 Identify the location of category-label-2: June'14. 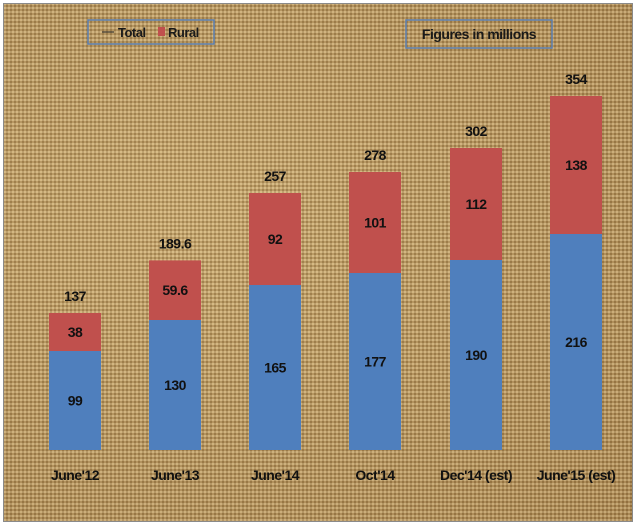
(275, 475).